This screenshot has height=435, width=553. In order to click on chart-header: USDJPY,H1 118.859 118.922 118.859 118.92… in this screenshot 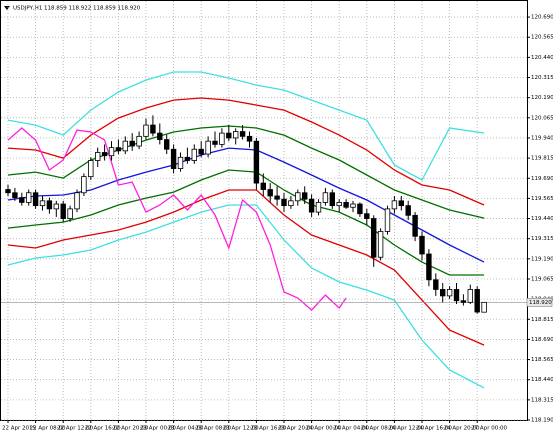, I will do `click(77, 9)`.